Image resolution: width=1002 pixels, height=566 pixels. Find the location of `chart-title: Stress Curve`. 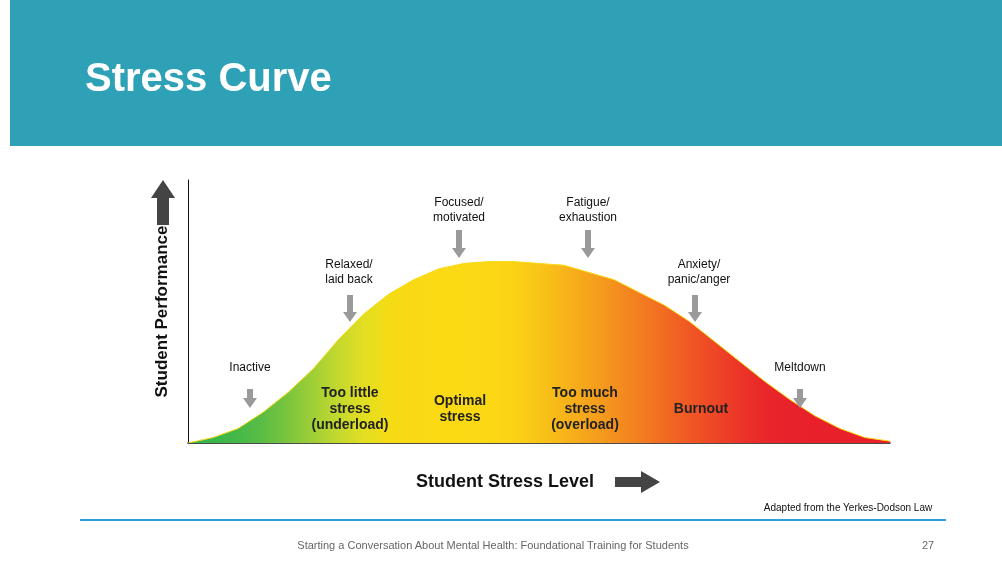

chart-title: Stress Curve is located at coordinates (208, 77).